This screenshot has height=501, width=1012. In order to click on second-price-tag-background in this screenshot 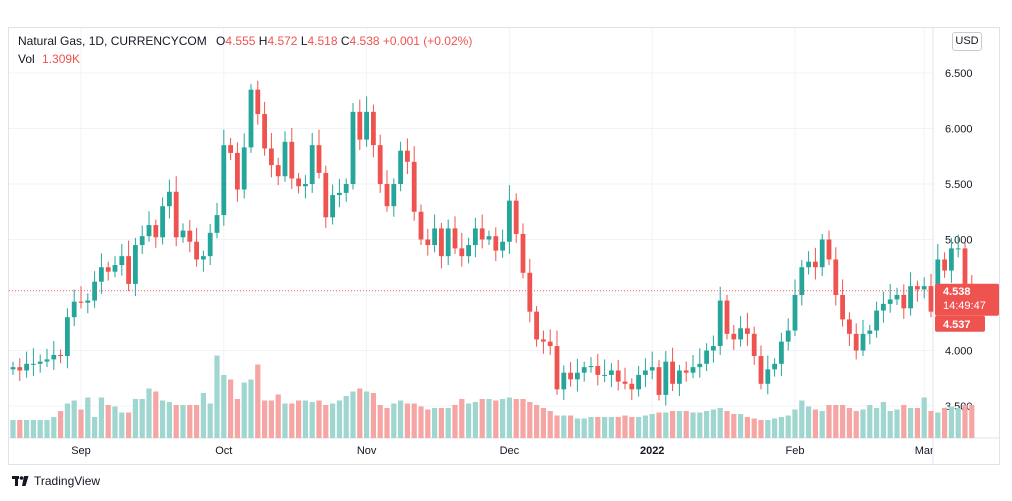, I will do `click(960, 323)`.